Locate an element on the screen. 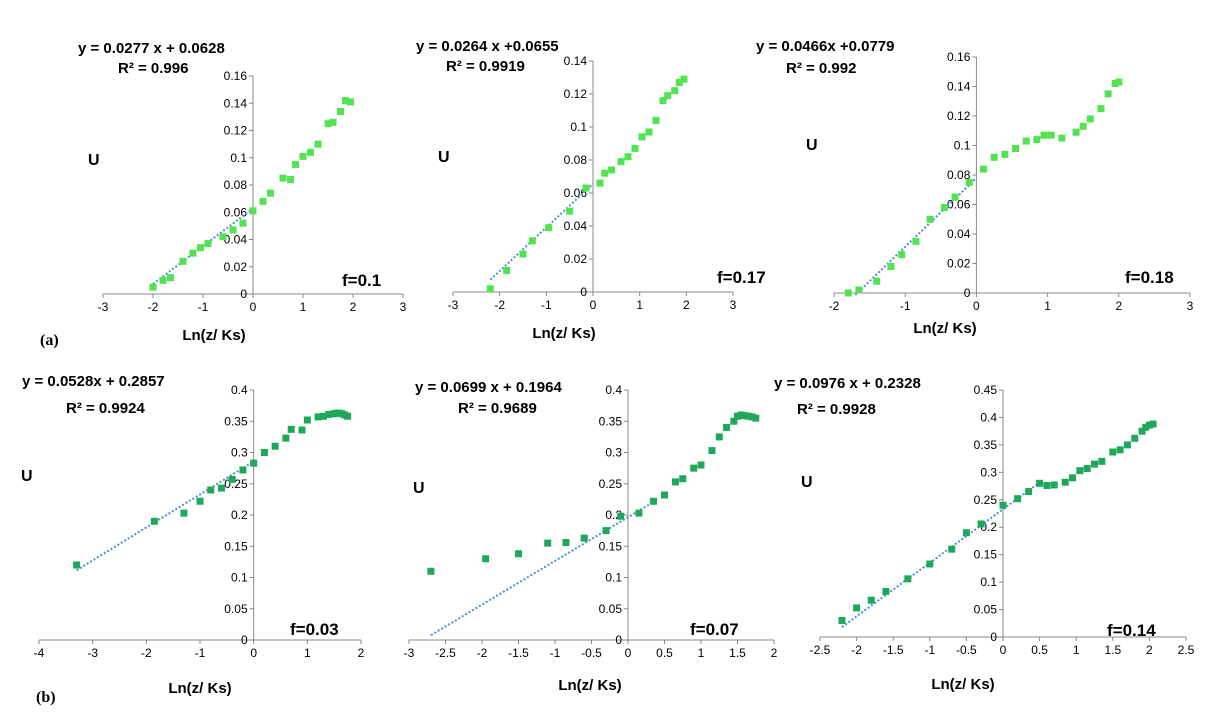  x-tick-label: 1 is located at coordinates (303, 307).